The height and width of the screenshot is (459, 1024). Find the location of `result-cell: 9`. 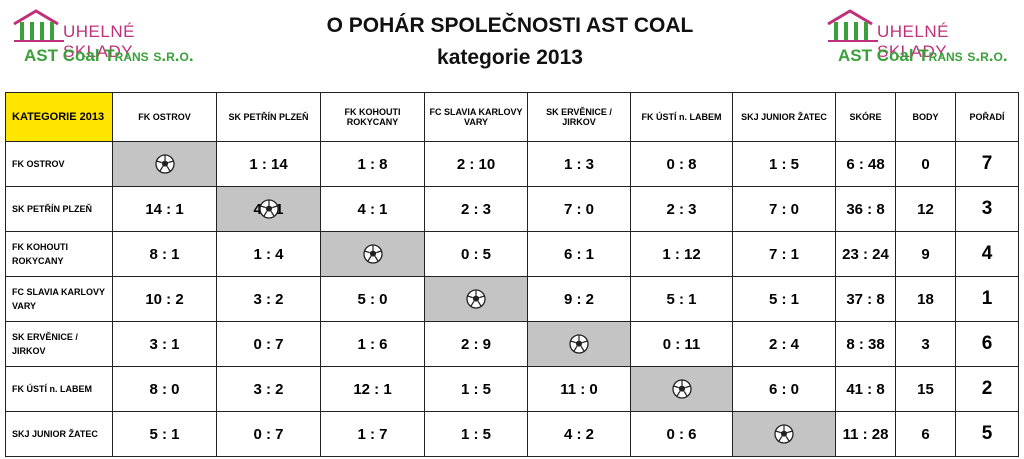

result-cell: 9 is located at coordinates (925, 254).